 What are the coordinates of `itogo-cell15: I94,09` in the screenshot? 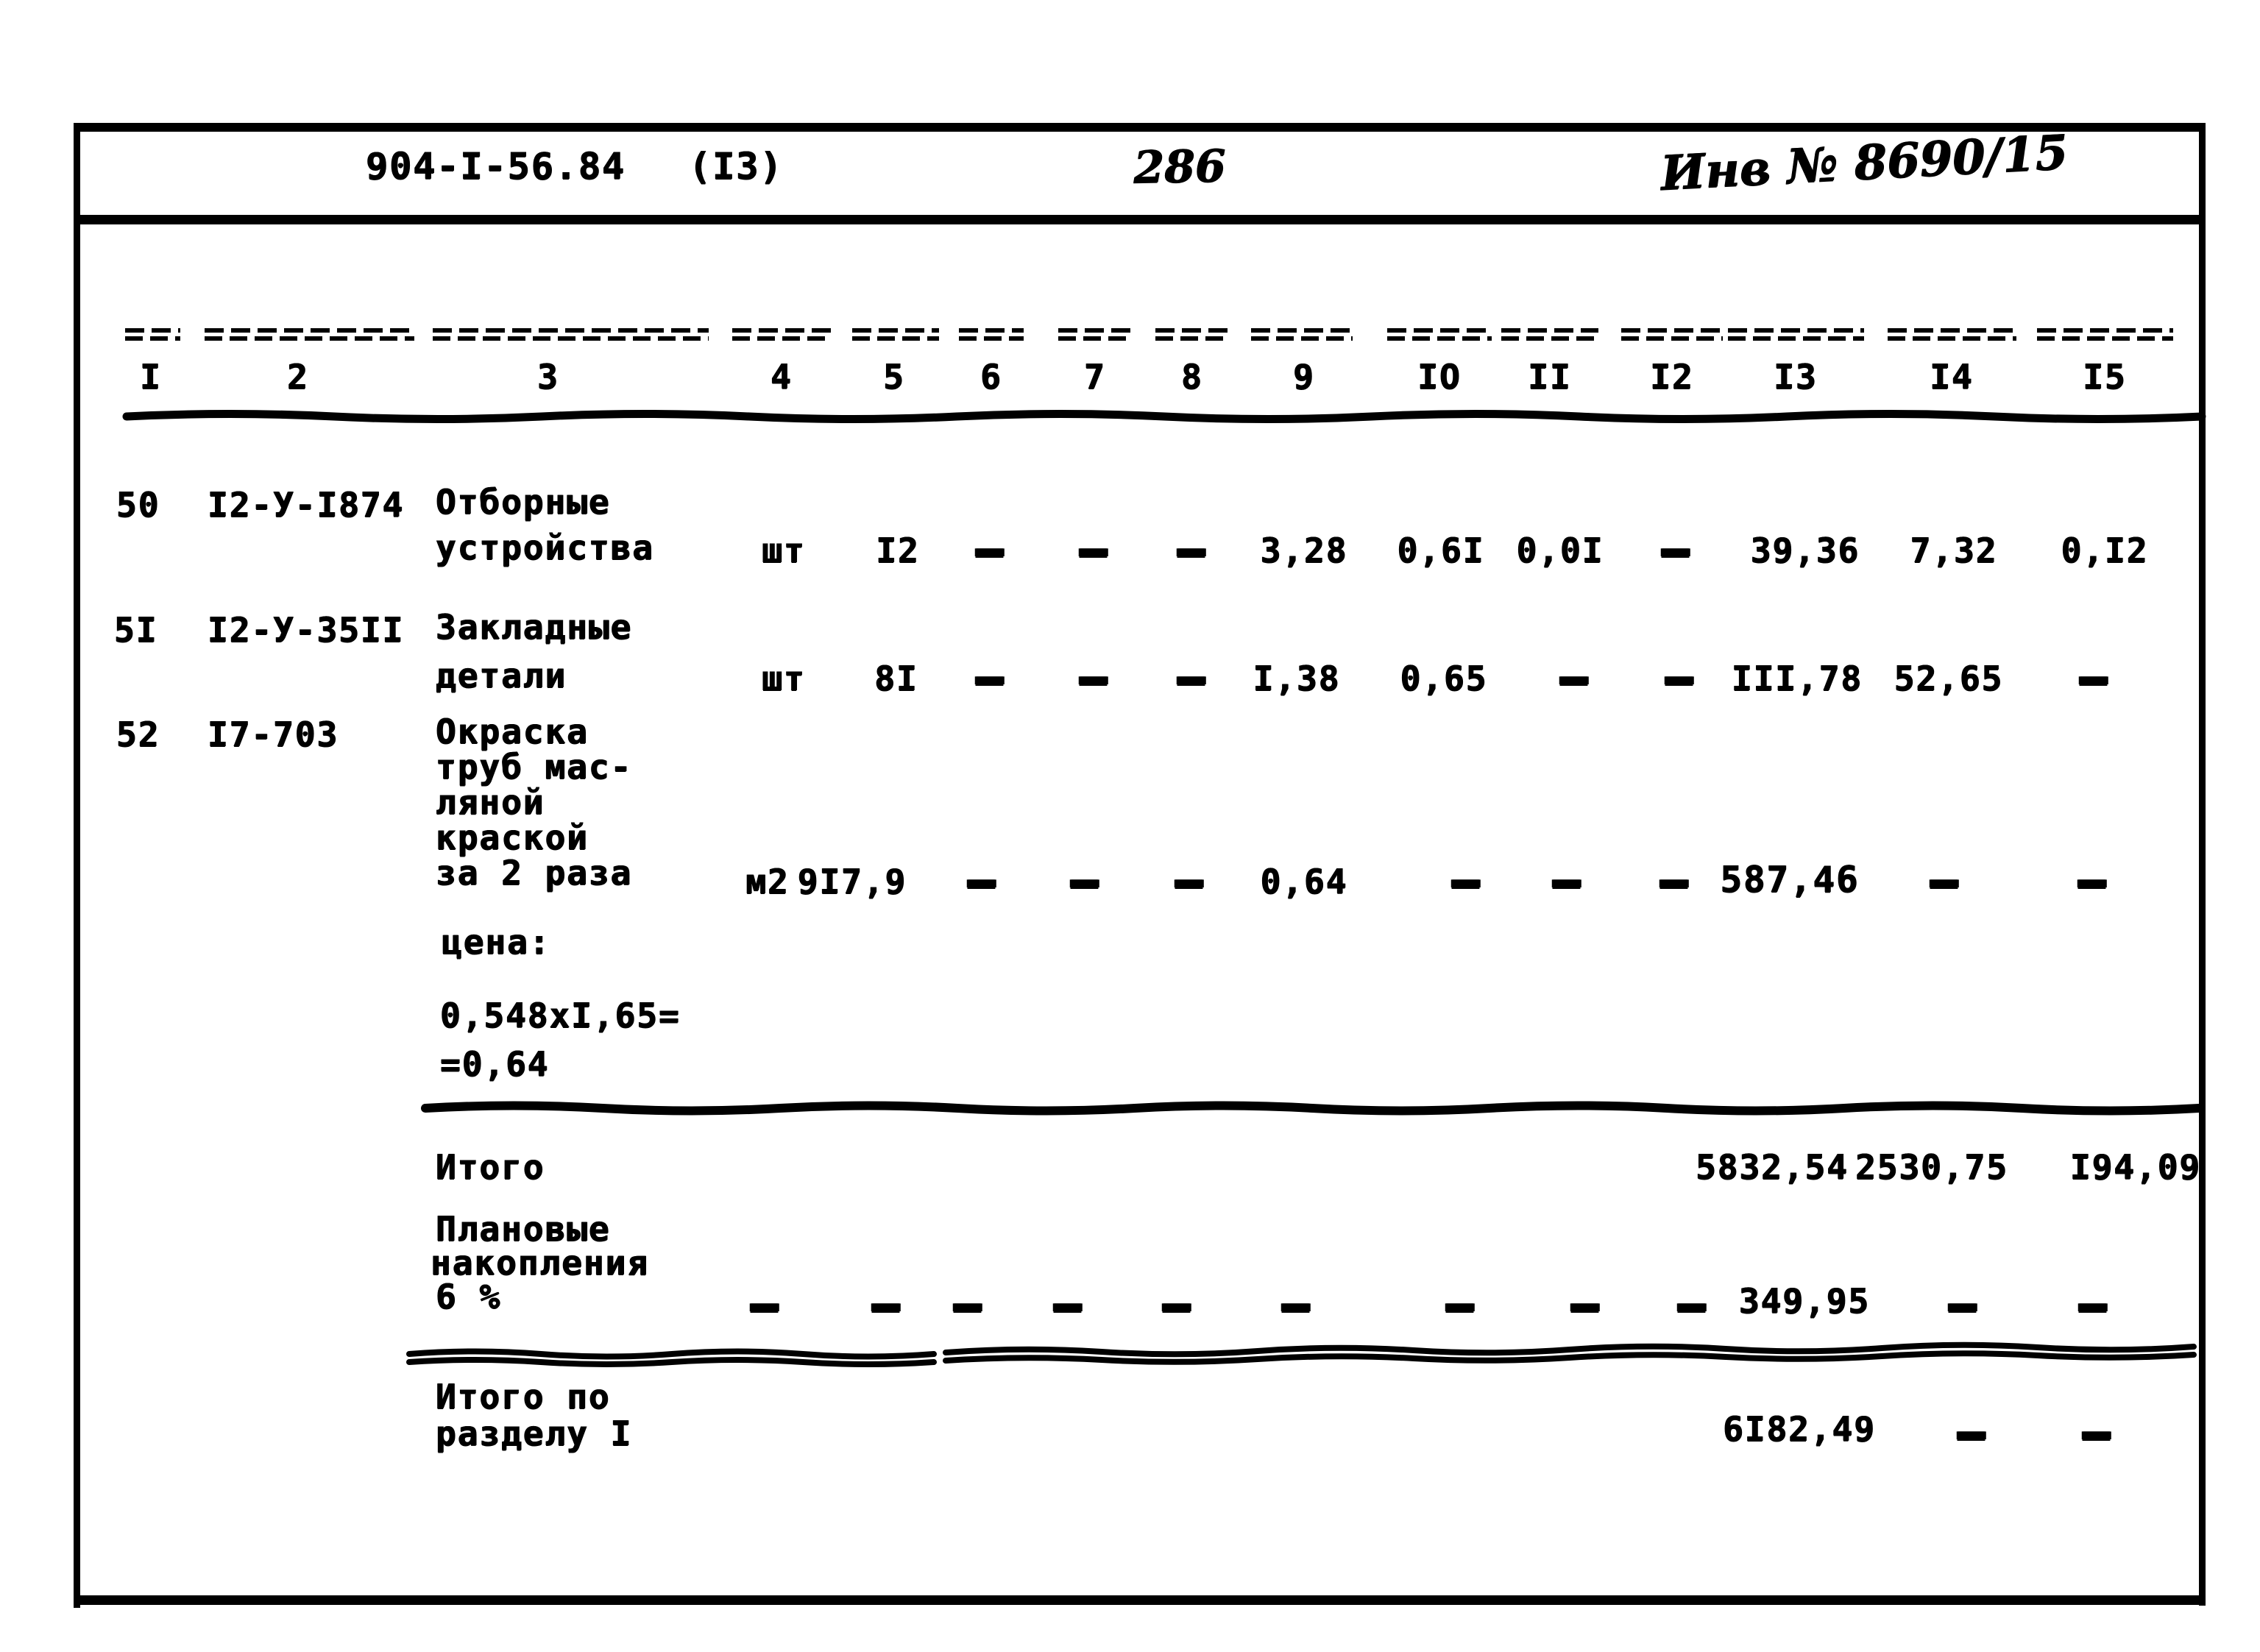 It's located at (2135, 1167).